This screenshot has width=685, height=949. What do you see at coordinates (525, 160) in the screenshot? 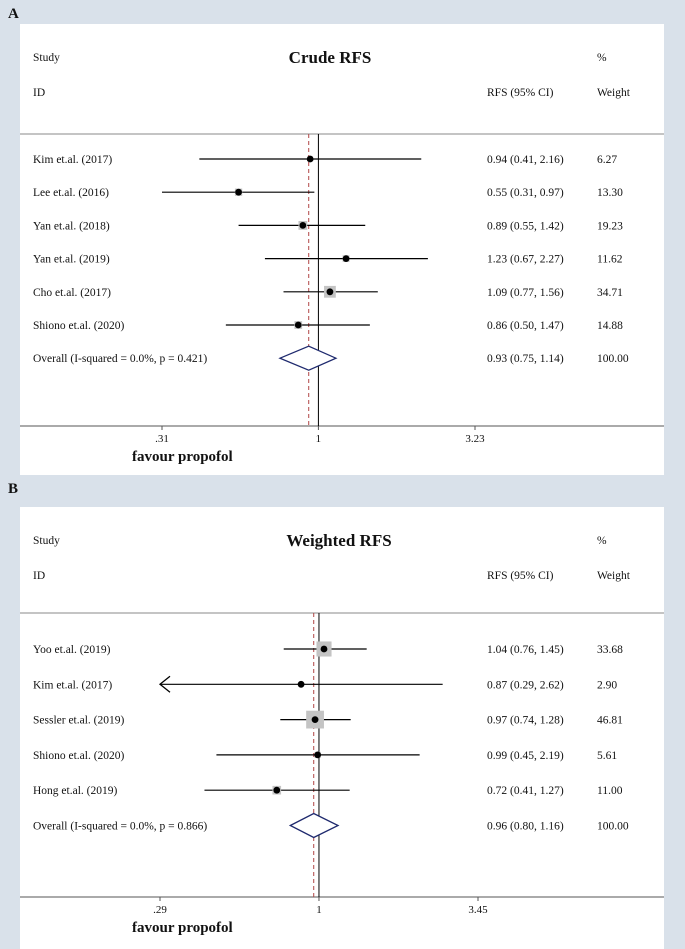
I see `ci-text: 0.94 (0.41, 2.16)` at bounding box center [525, 160].